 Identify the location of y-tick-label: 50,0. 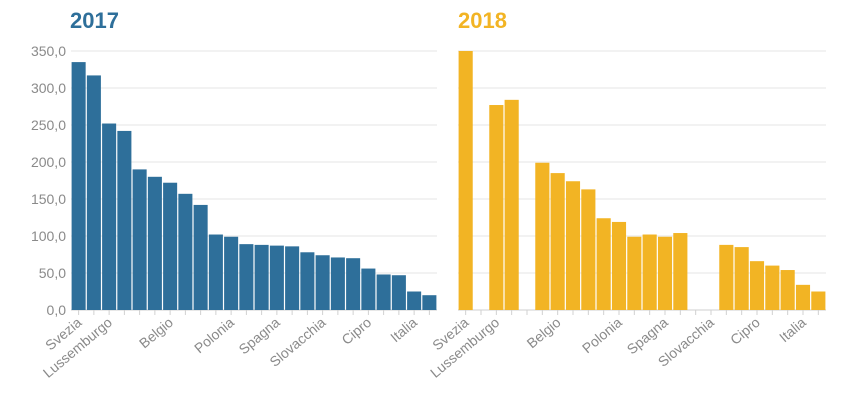
(52, 273).